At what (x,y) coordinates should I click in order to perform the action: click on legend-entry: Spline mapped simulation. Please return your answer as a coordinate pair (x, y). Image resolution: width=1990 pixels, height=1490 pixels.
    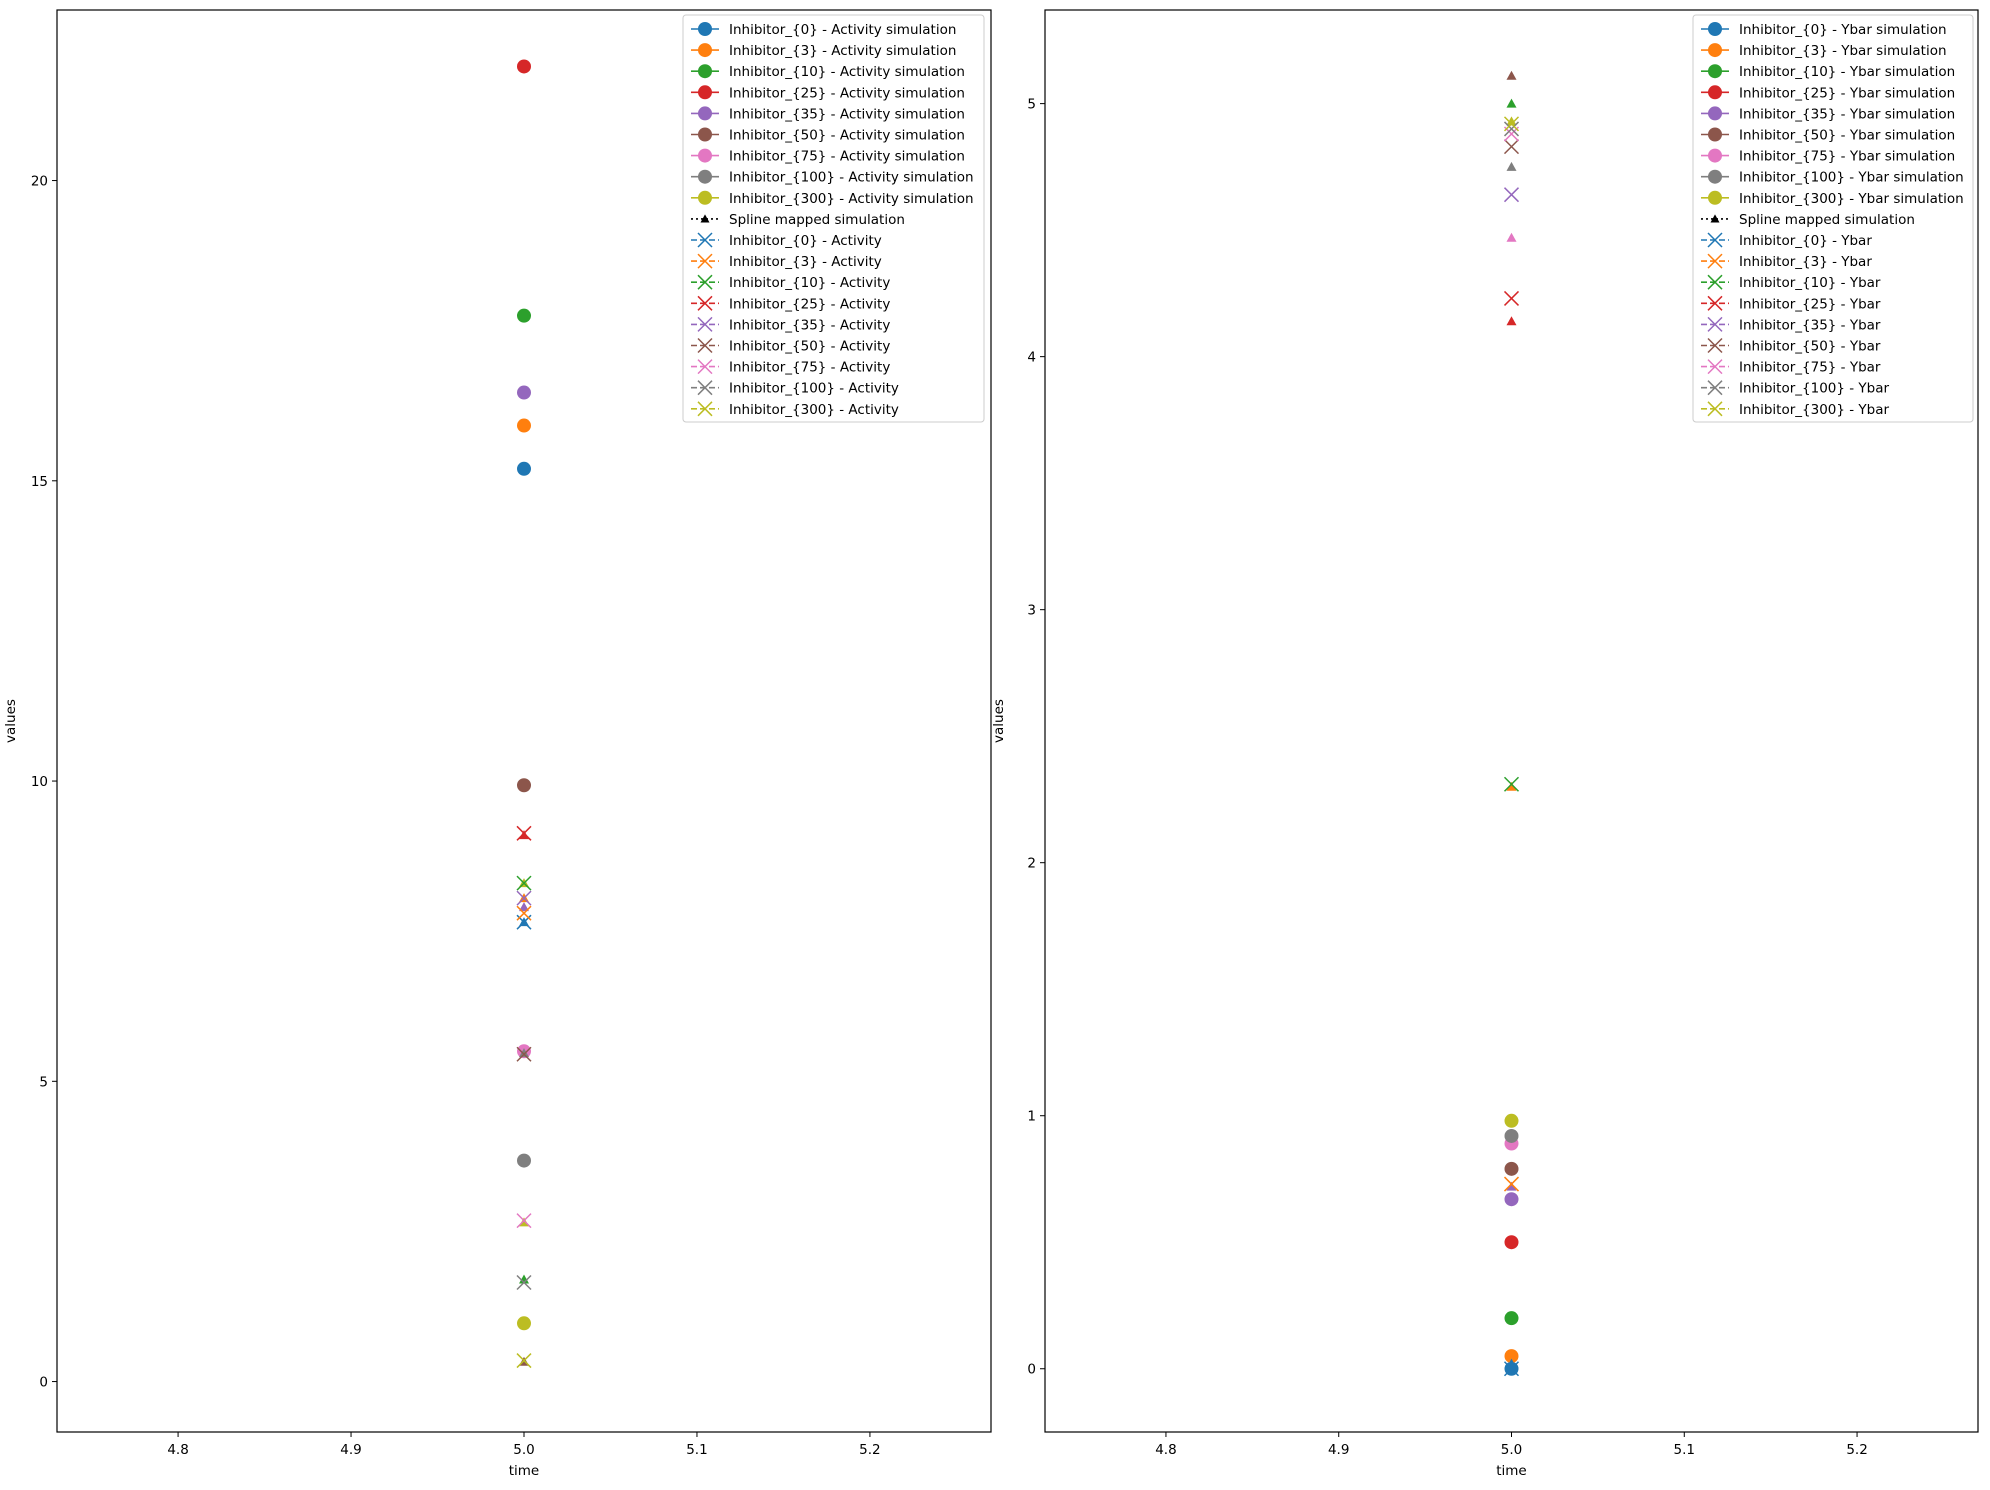
    Looking at the image, I should click on (1808, 220).